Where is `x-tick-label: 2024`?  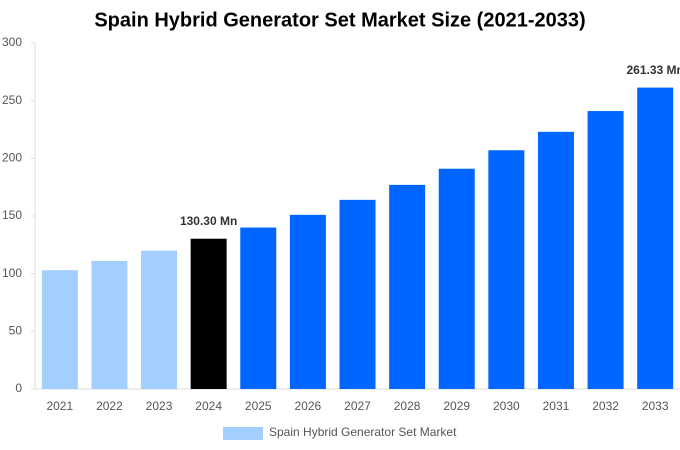 x-tick-label: 2024 is located at coordinates (208, 406).